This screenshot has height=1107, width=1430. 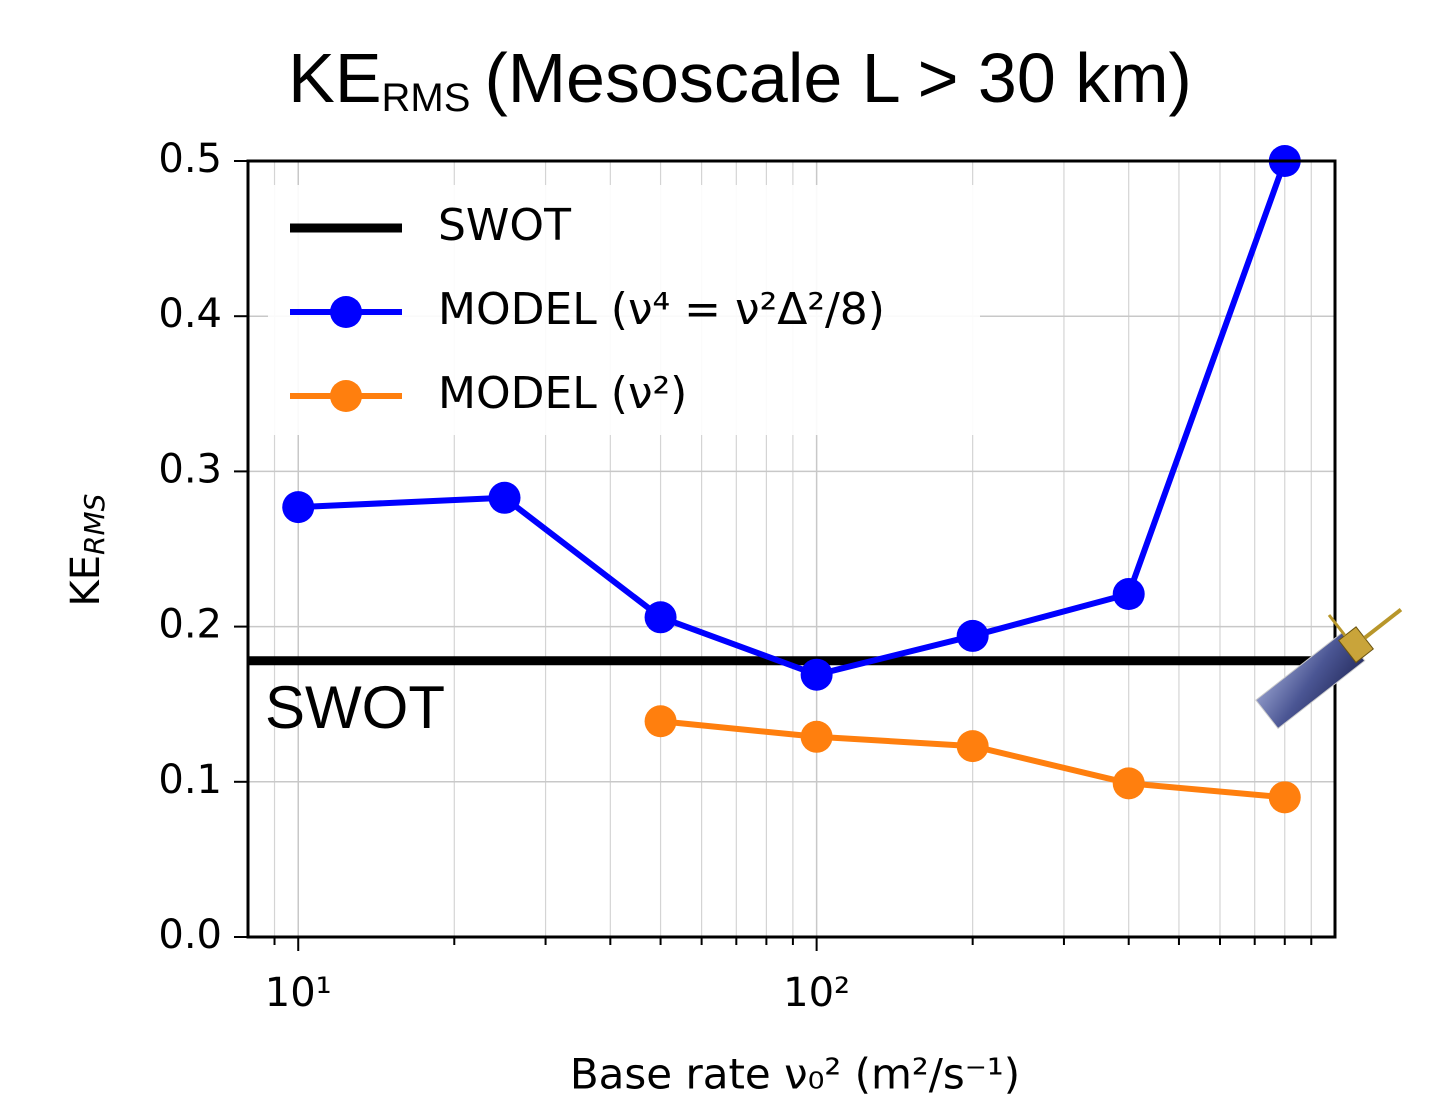 What do you see at coordinates (504, 225) in the screenshot?
I see `legend-label: SWOT` at bounding box center [504, 225].